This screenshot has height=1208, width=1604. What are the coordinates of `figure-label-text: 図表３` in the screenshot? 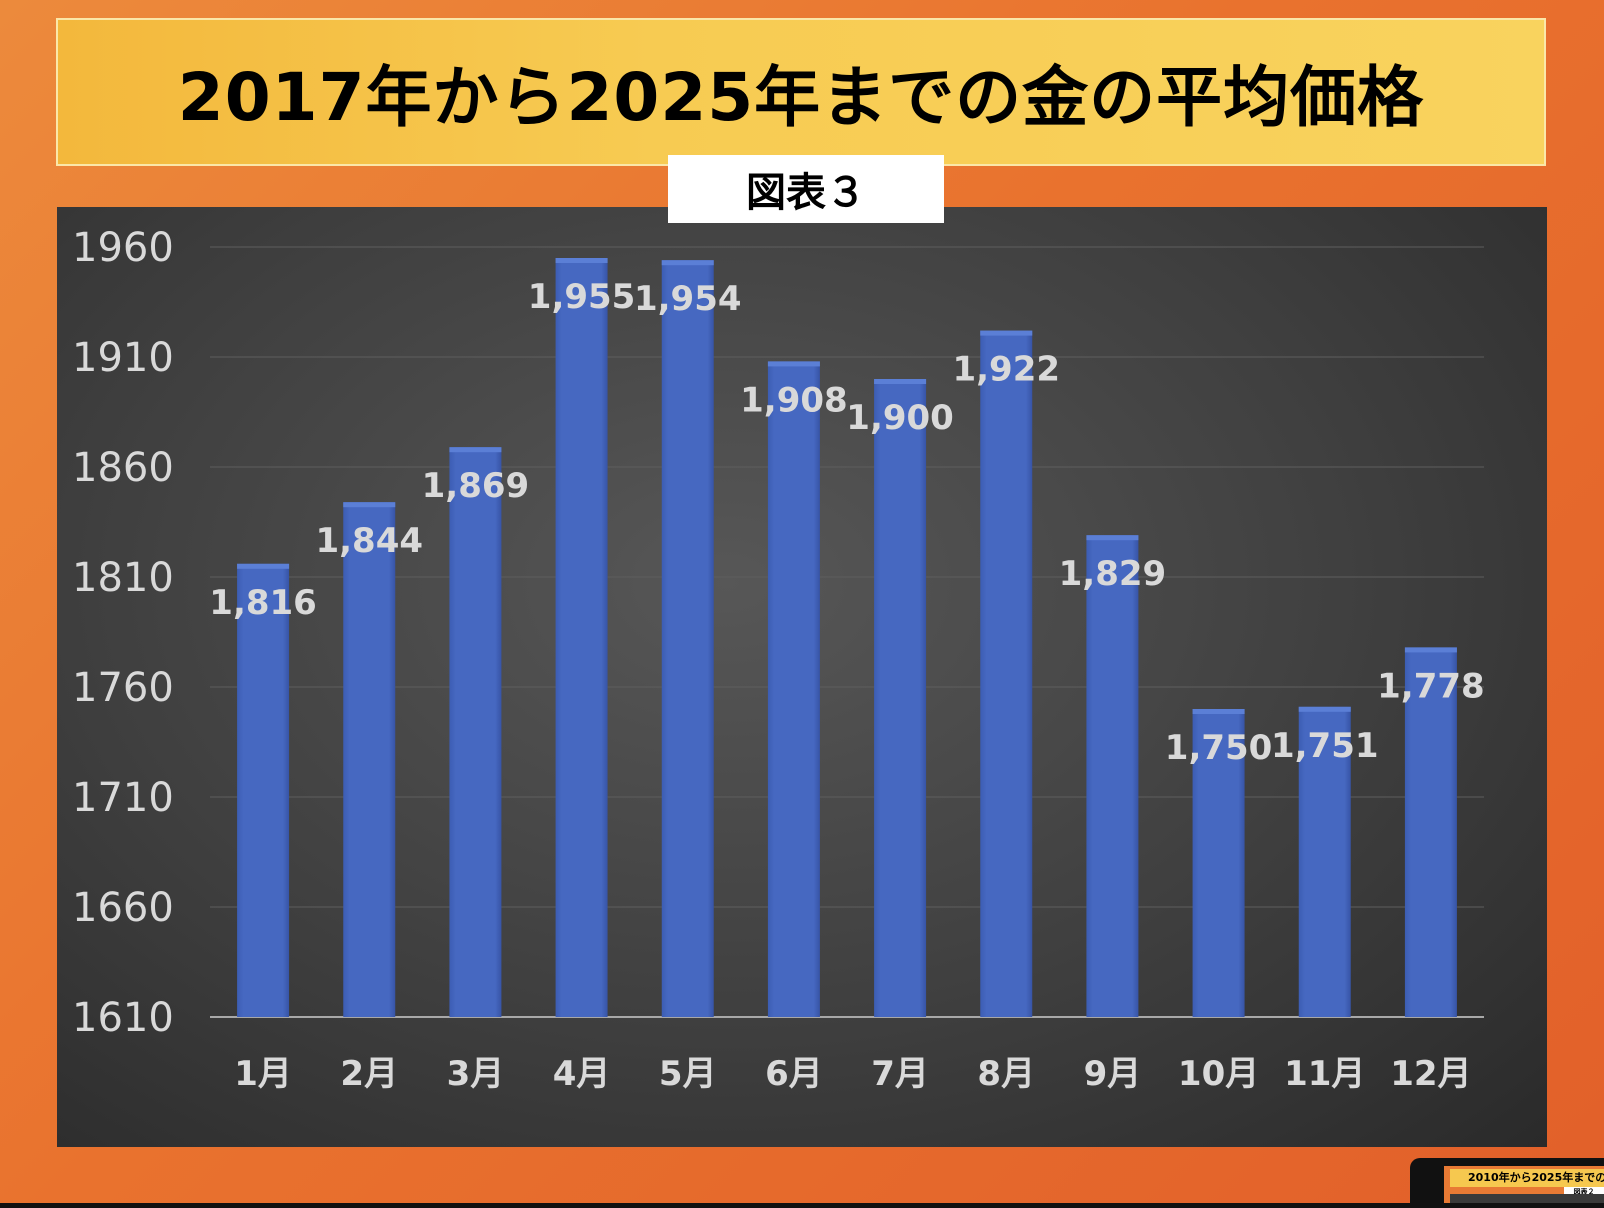 It's located at (806, 193).